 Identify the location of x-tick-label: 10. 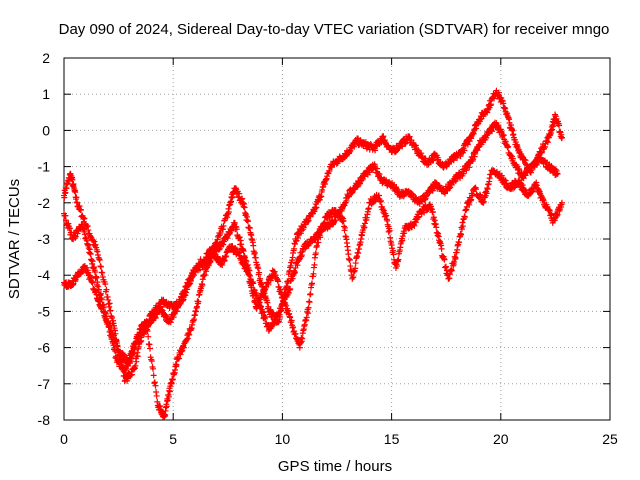
(283, 439).